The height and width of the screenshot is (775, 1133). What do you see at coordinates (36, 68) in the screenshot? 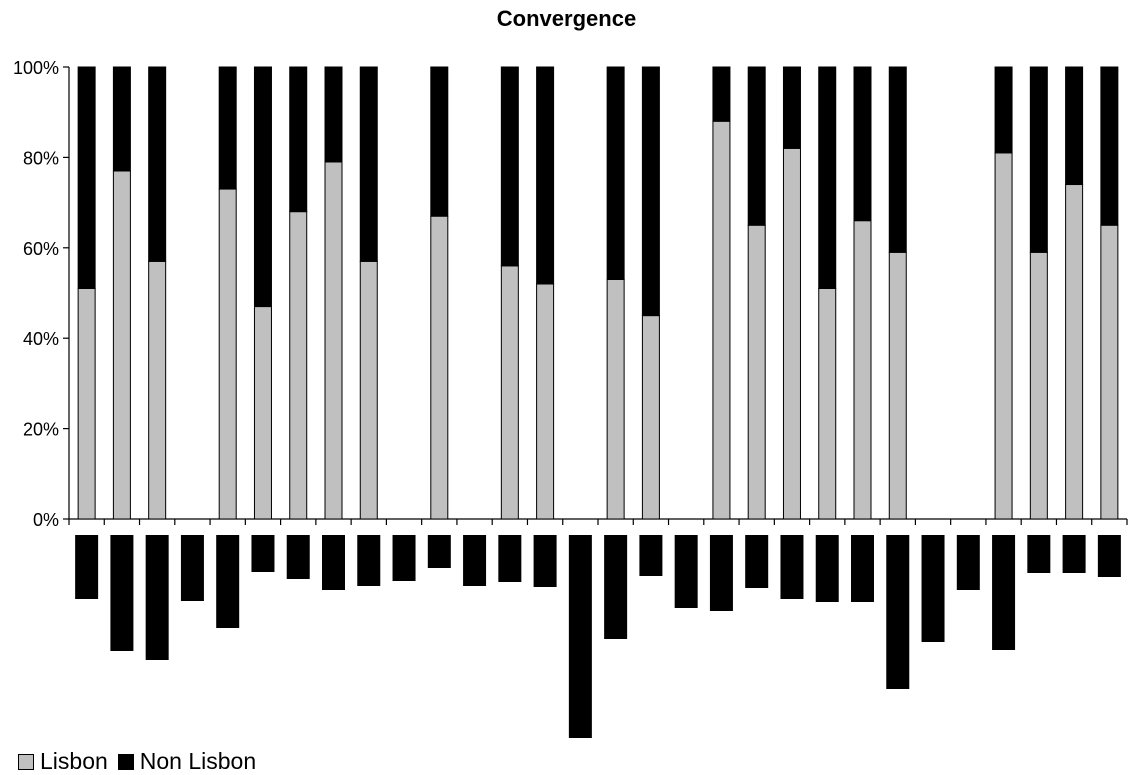
I see `y-tick-label-5: 100%` at bounding box center [36, 68].